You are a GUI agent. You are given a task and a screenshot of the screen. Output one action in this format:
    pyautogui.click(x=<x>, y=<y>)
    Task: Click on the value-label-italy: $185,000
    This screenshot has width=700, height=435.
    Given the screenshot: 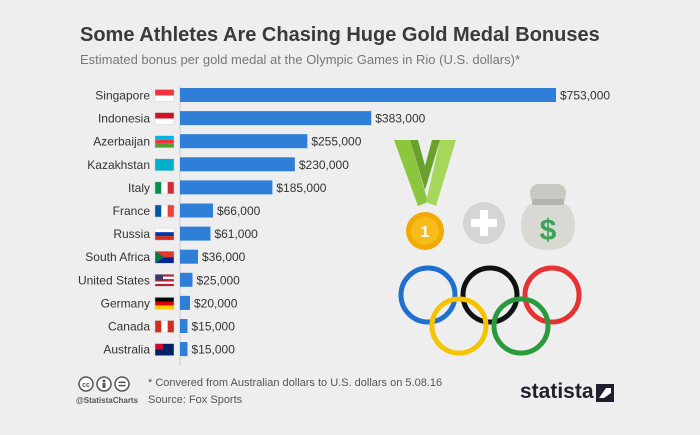 What is the action you would take?
    pyautogui.click(x=301, y=188)
    